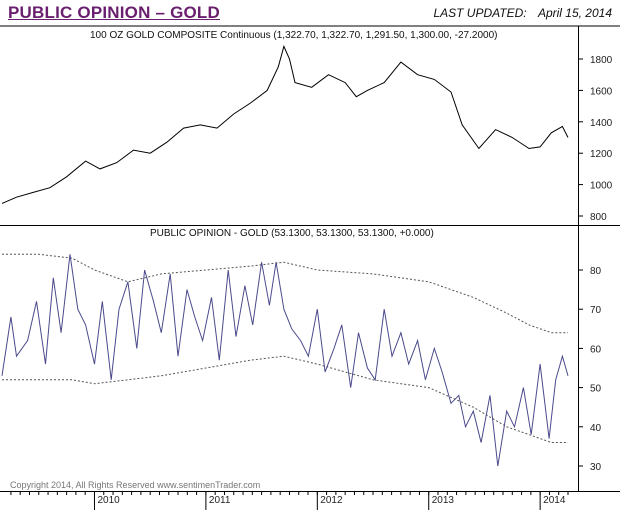 The width and height of the screenshot is (620, 516). I want to click on price-y-tick-label: 1000, so click(601, 186).